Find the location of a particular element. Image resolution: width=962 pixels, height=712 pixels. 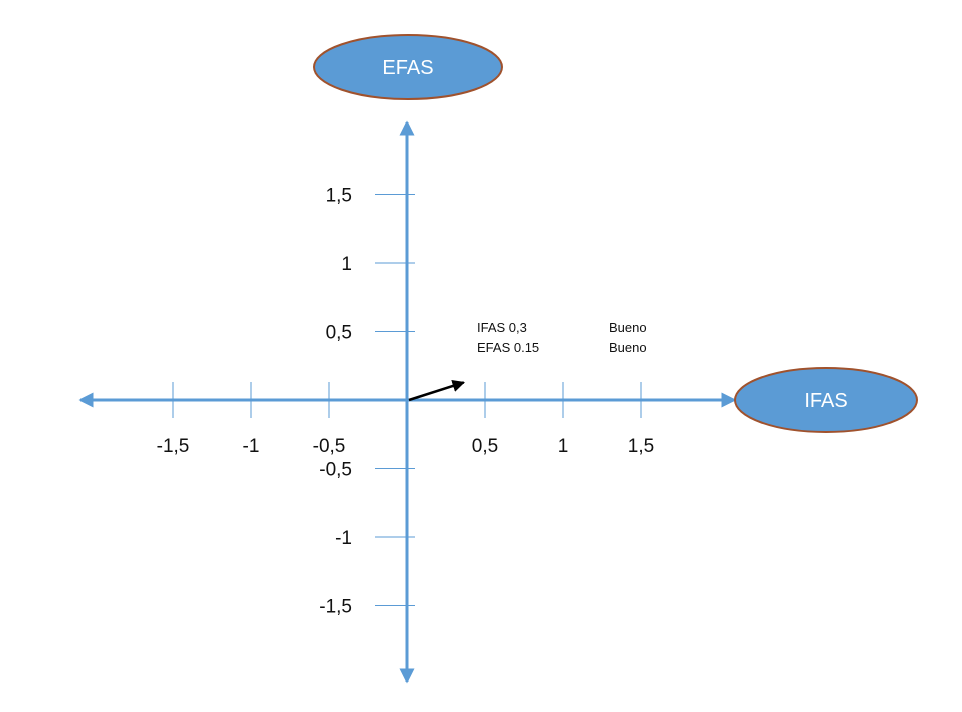

result-vector-arrow is located at coordinates (436, 390).